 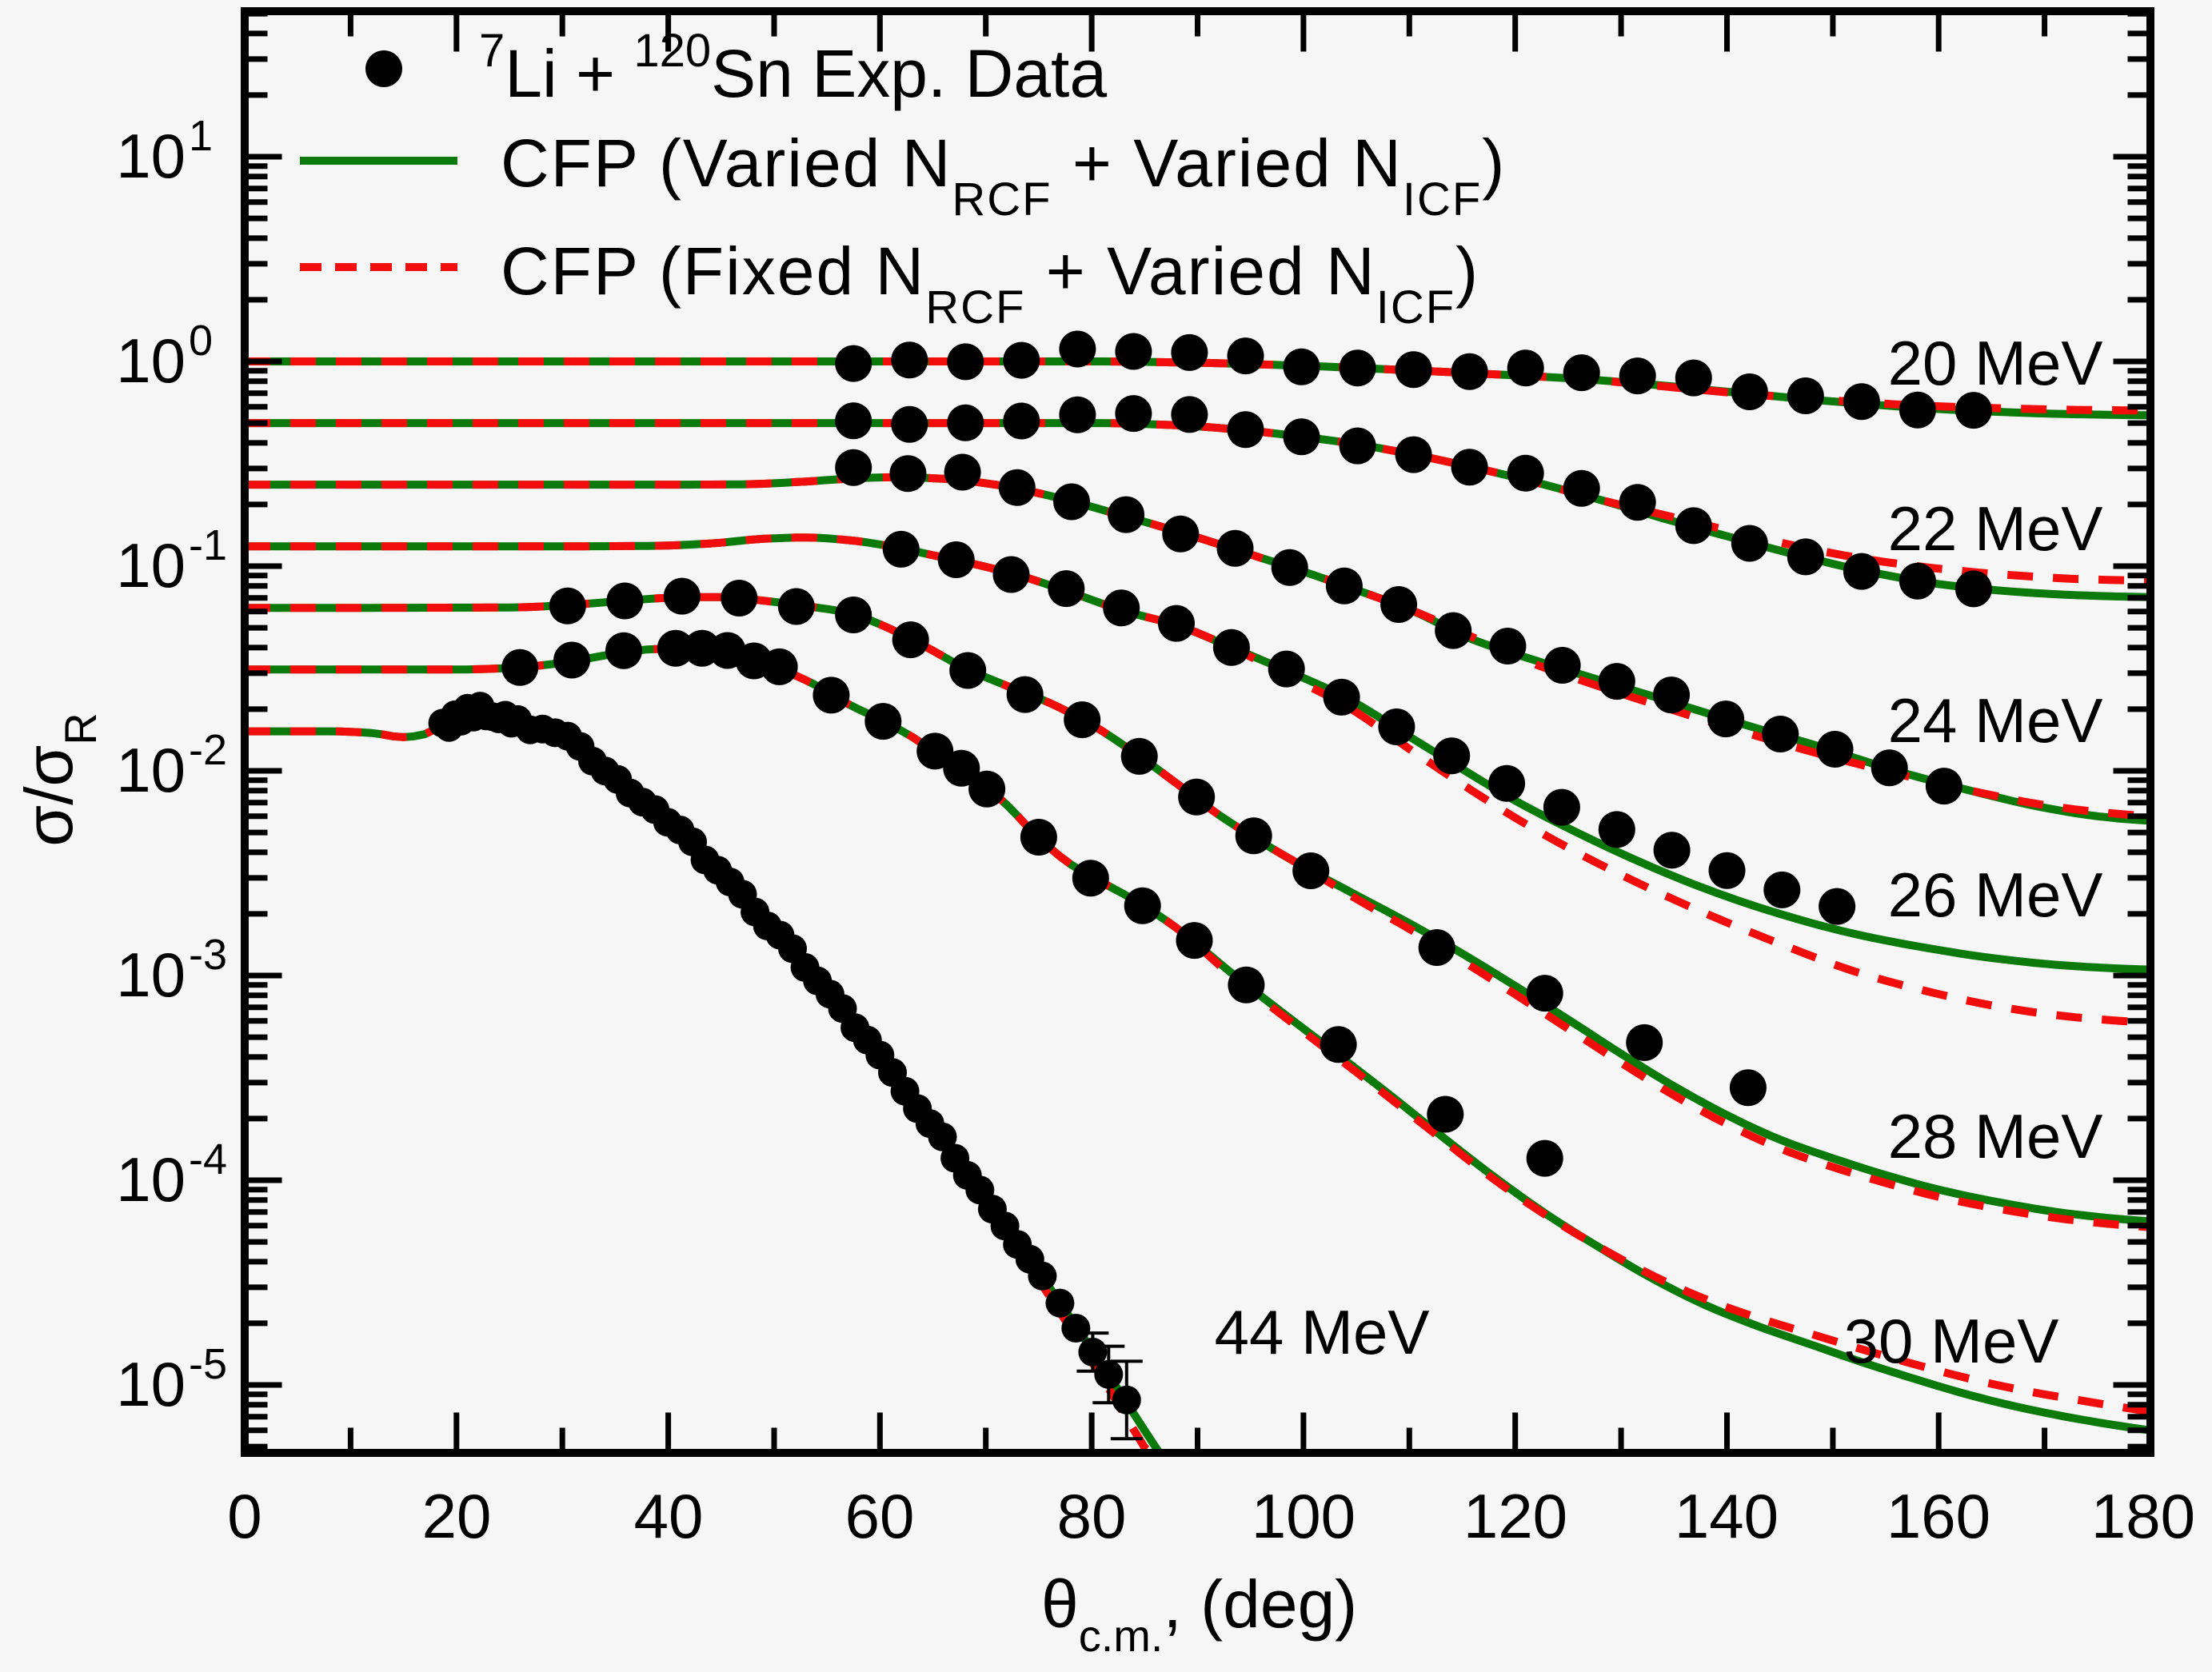 I want to click on svg-text: 40, so click(x=669, y=1516).